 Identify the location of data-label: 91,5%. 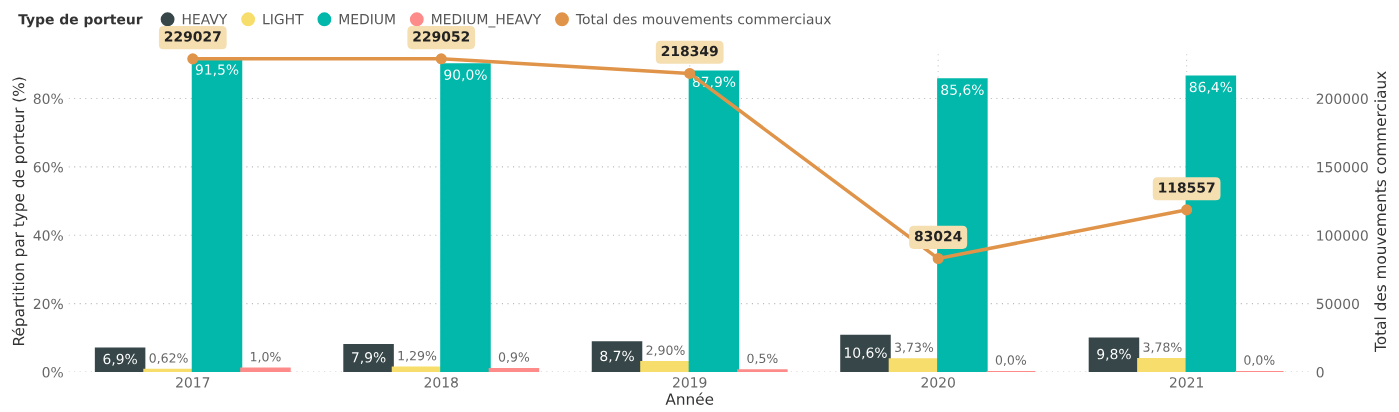
(217, 70).